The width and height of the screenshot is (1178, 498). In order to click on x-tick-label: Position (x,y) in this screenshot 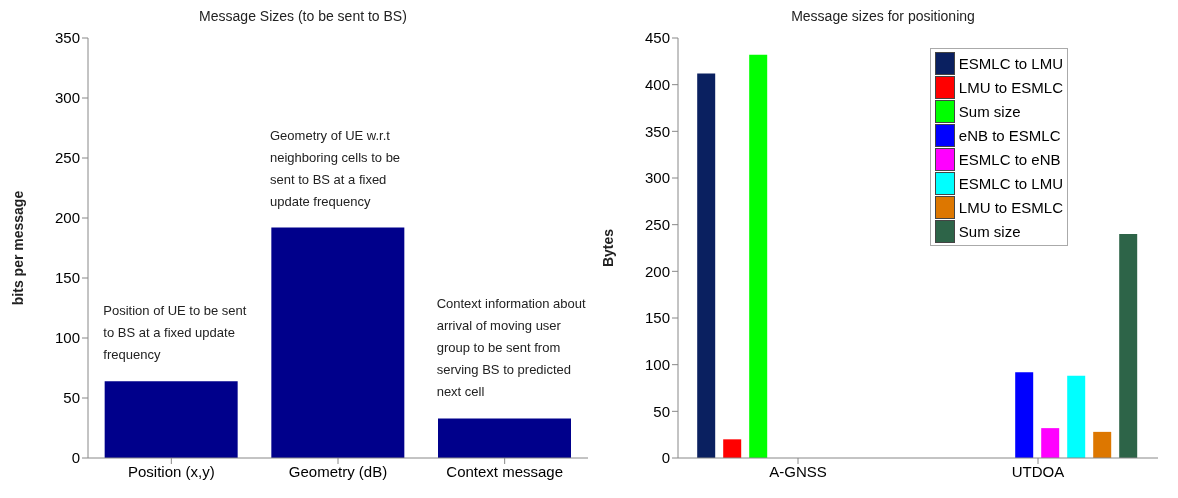, I will do `click(171, 471)`.